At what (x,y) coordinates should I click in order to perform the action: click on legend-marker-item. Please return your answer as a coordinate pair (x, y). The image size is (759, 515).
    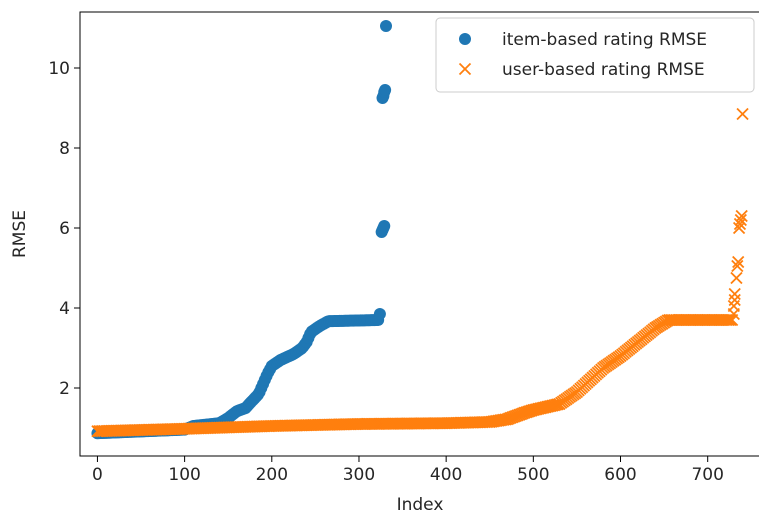
    Looking at the image, I should click on (465, 39).